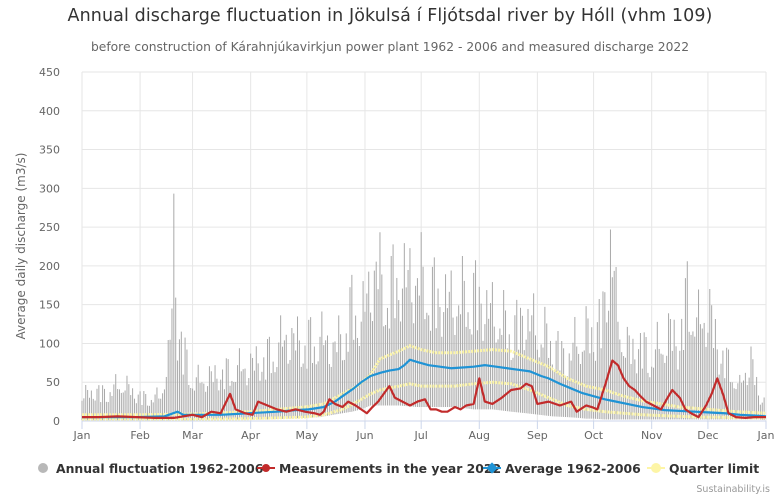 The width and height of the screenshot is (780, 500). I want to click on y-tick-label: 300, so click(49, 188).